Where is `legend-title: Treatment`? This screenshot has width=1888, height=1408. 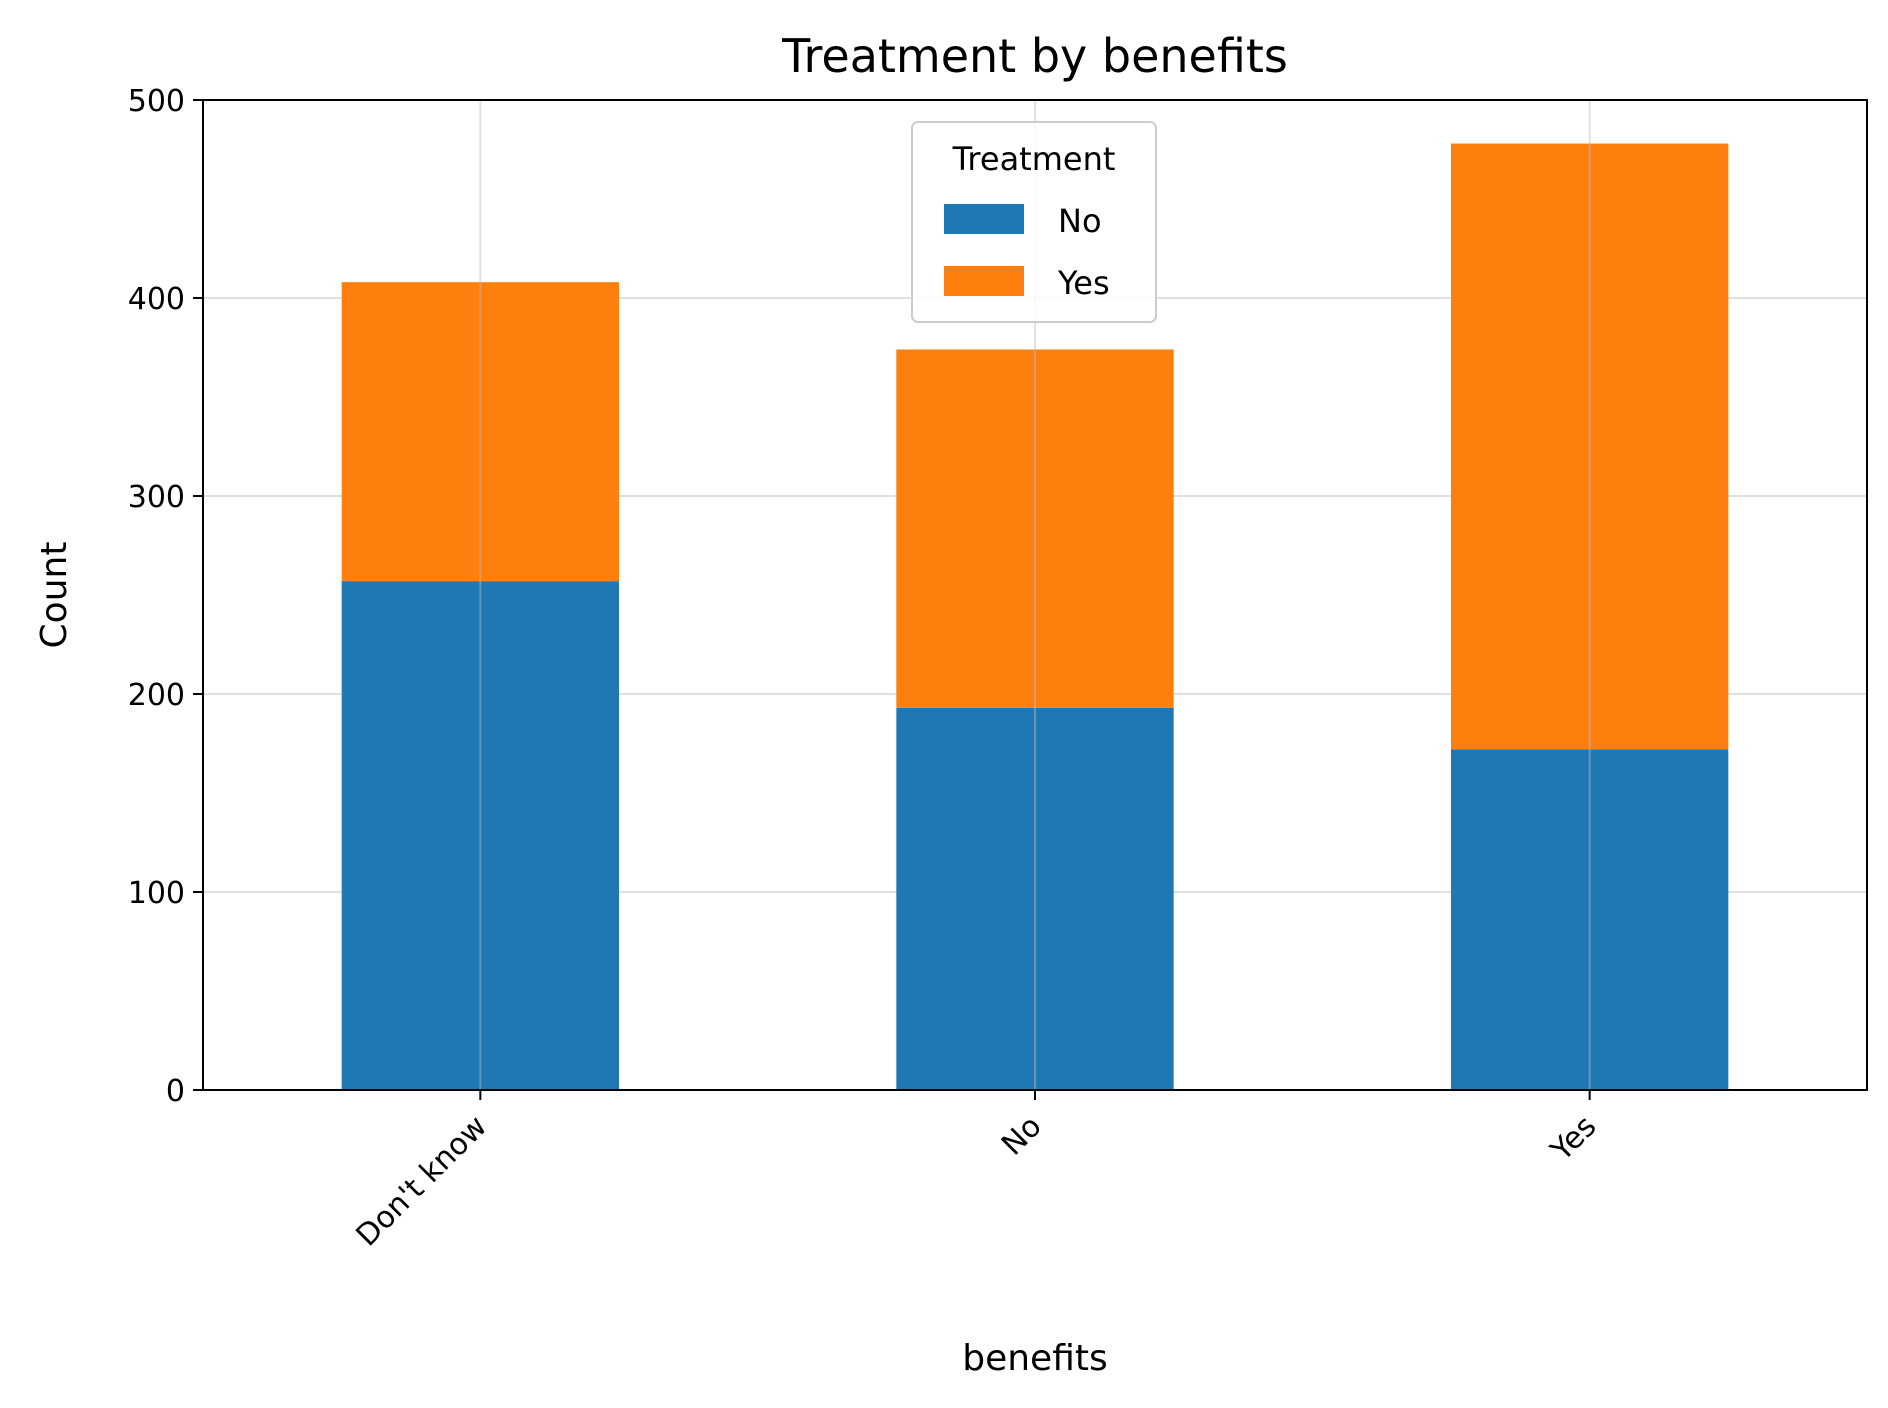
legend-title: Treatment is located at coordinates (1034, 159).